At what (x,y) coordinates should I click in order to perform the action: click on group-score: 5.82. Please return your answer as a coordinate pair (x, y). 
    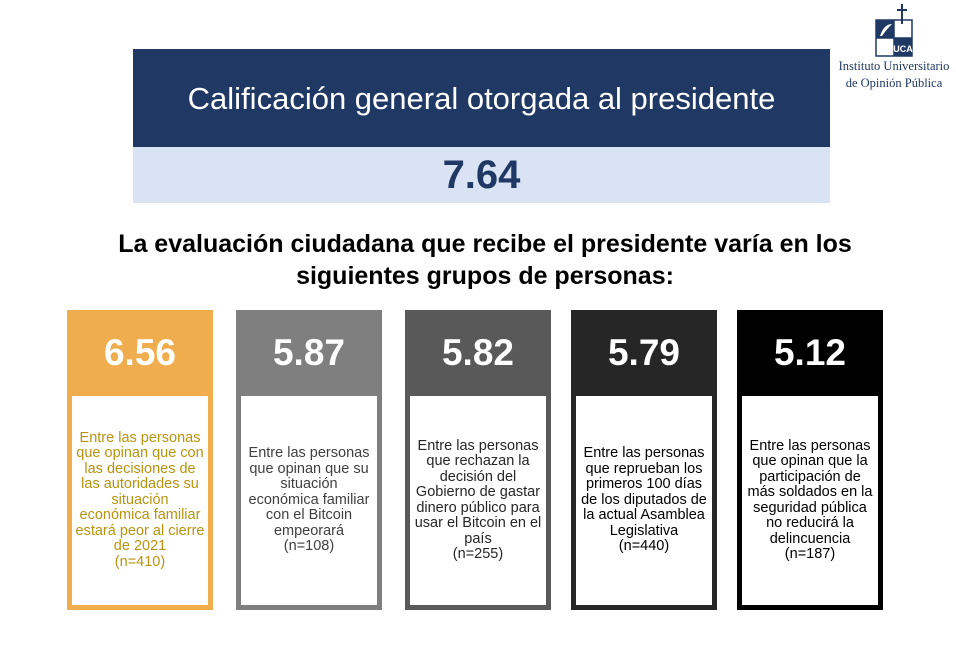
    Looking at the image, I should click on (477, 352).